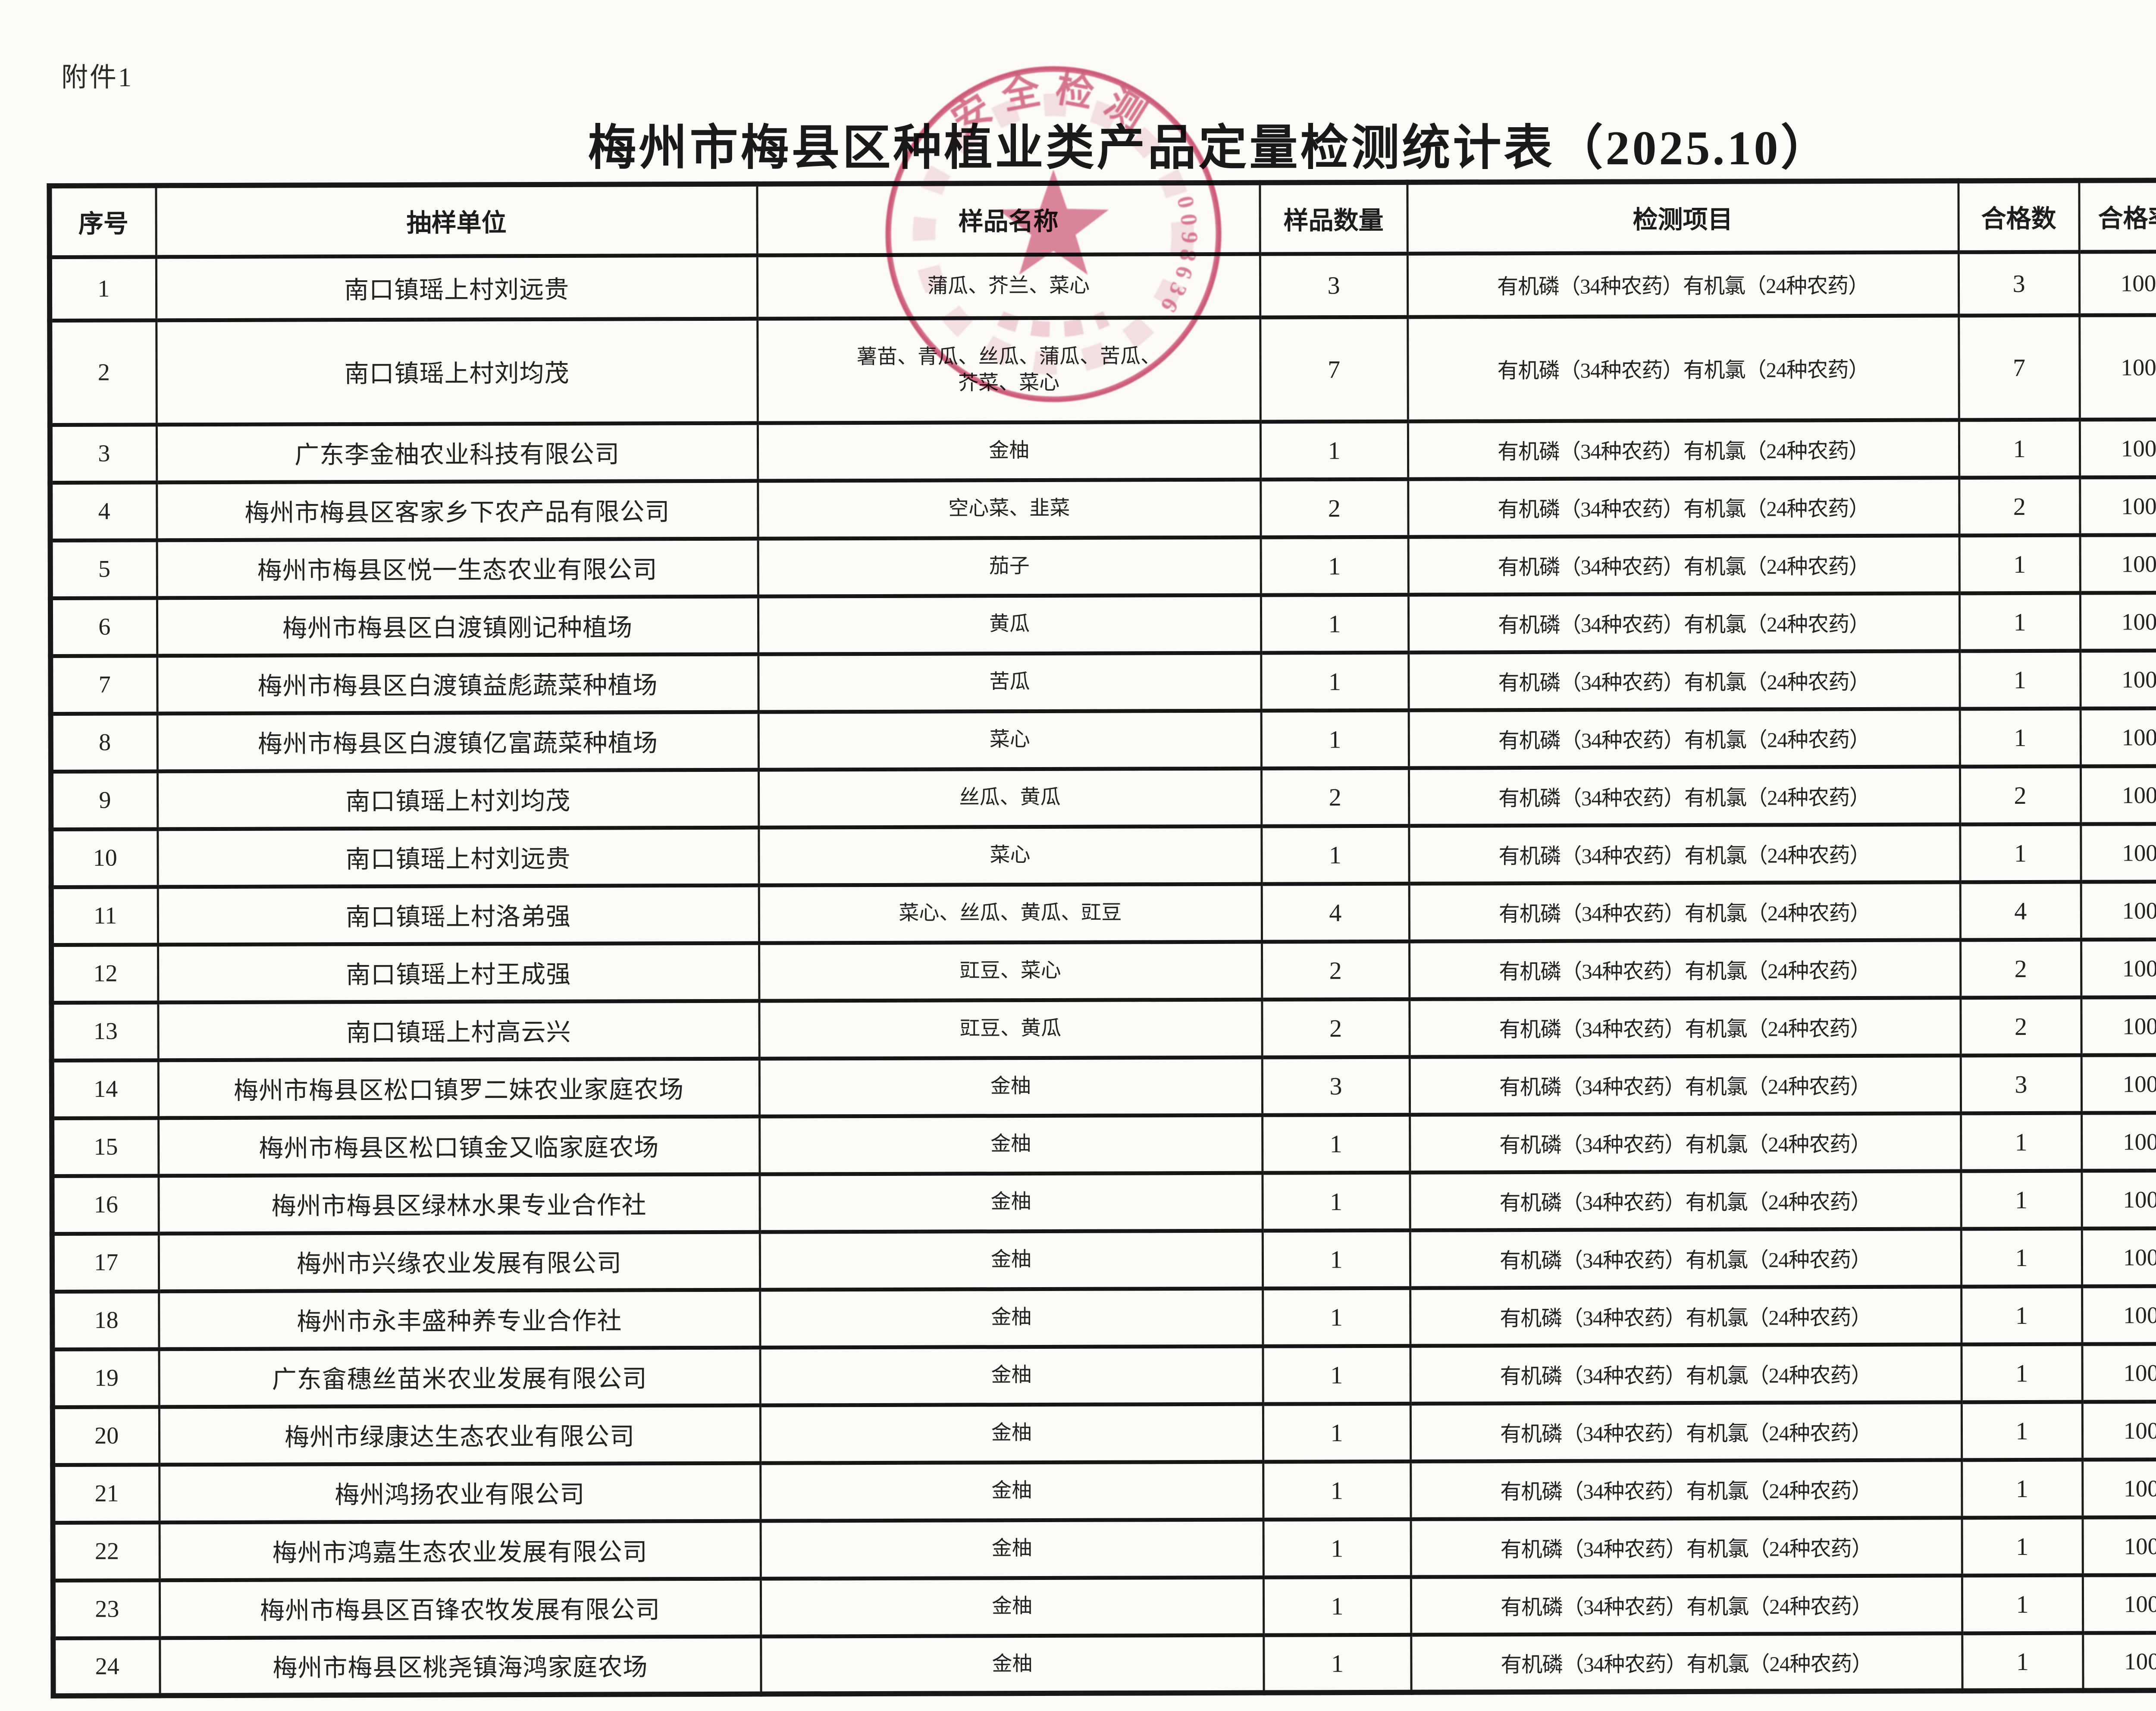 The width and height of the screenshot is (2156, 1711). Describe the element at coordinates (458, 973) in the screenshot. I see `cell-unit: 南口镇瑶上村王成强` at that location.